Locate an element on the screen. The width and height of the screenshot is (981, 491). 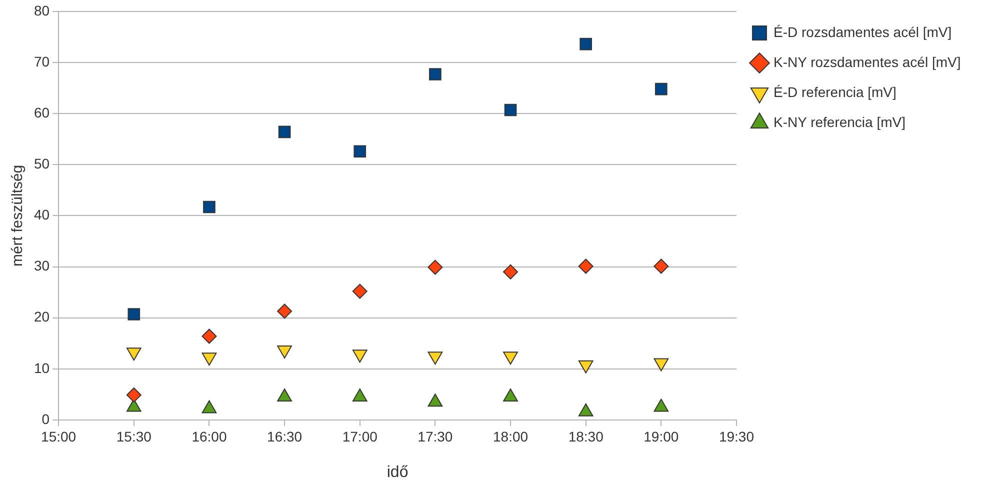
x-tick-label: 19:30 is located at coordinates (736, 436).